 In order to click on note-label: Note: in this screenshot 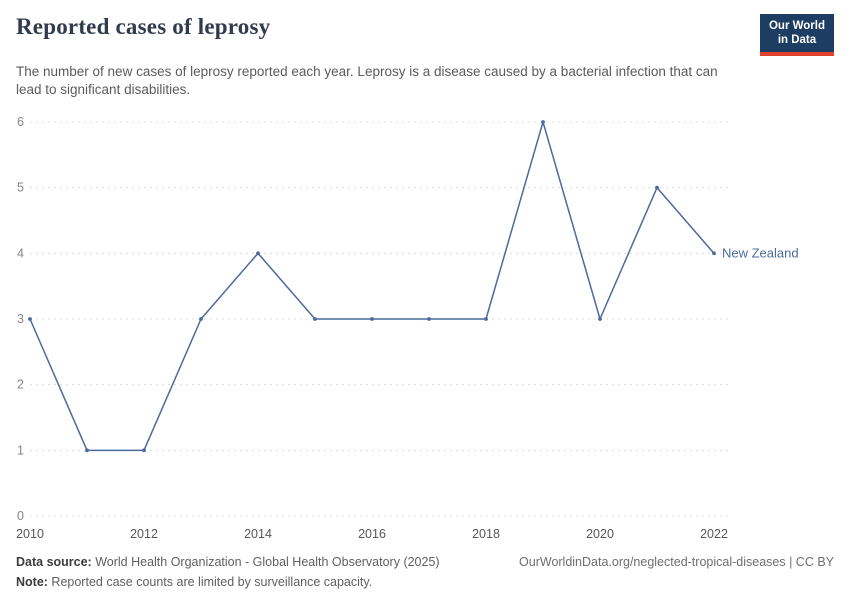, I will do `click(32, 582)`.